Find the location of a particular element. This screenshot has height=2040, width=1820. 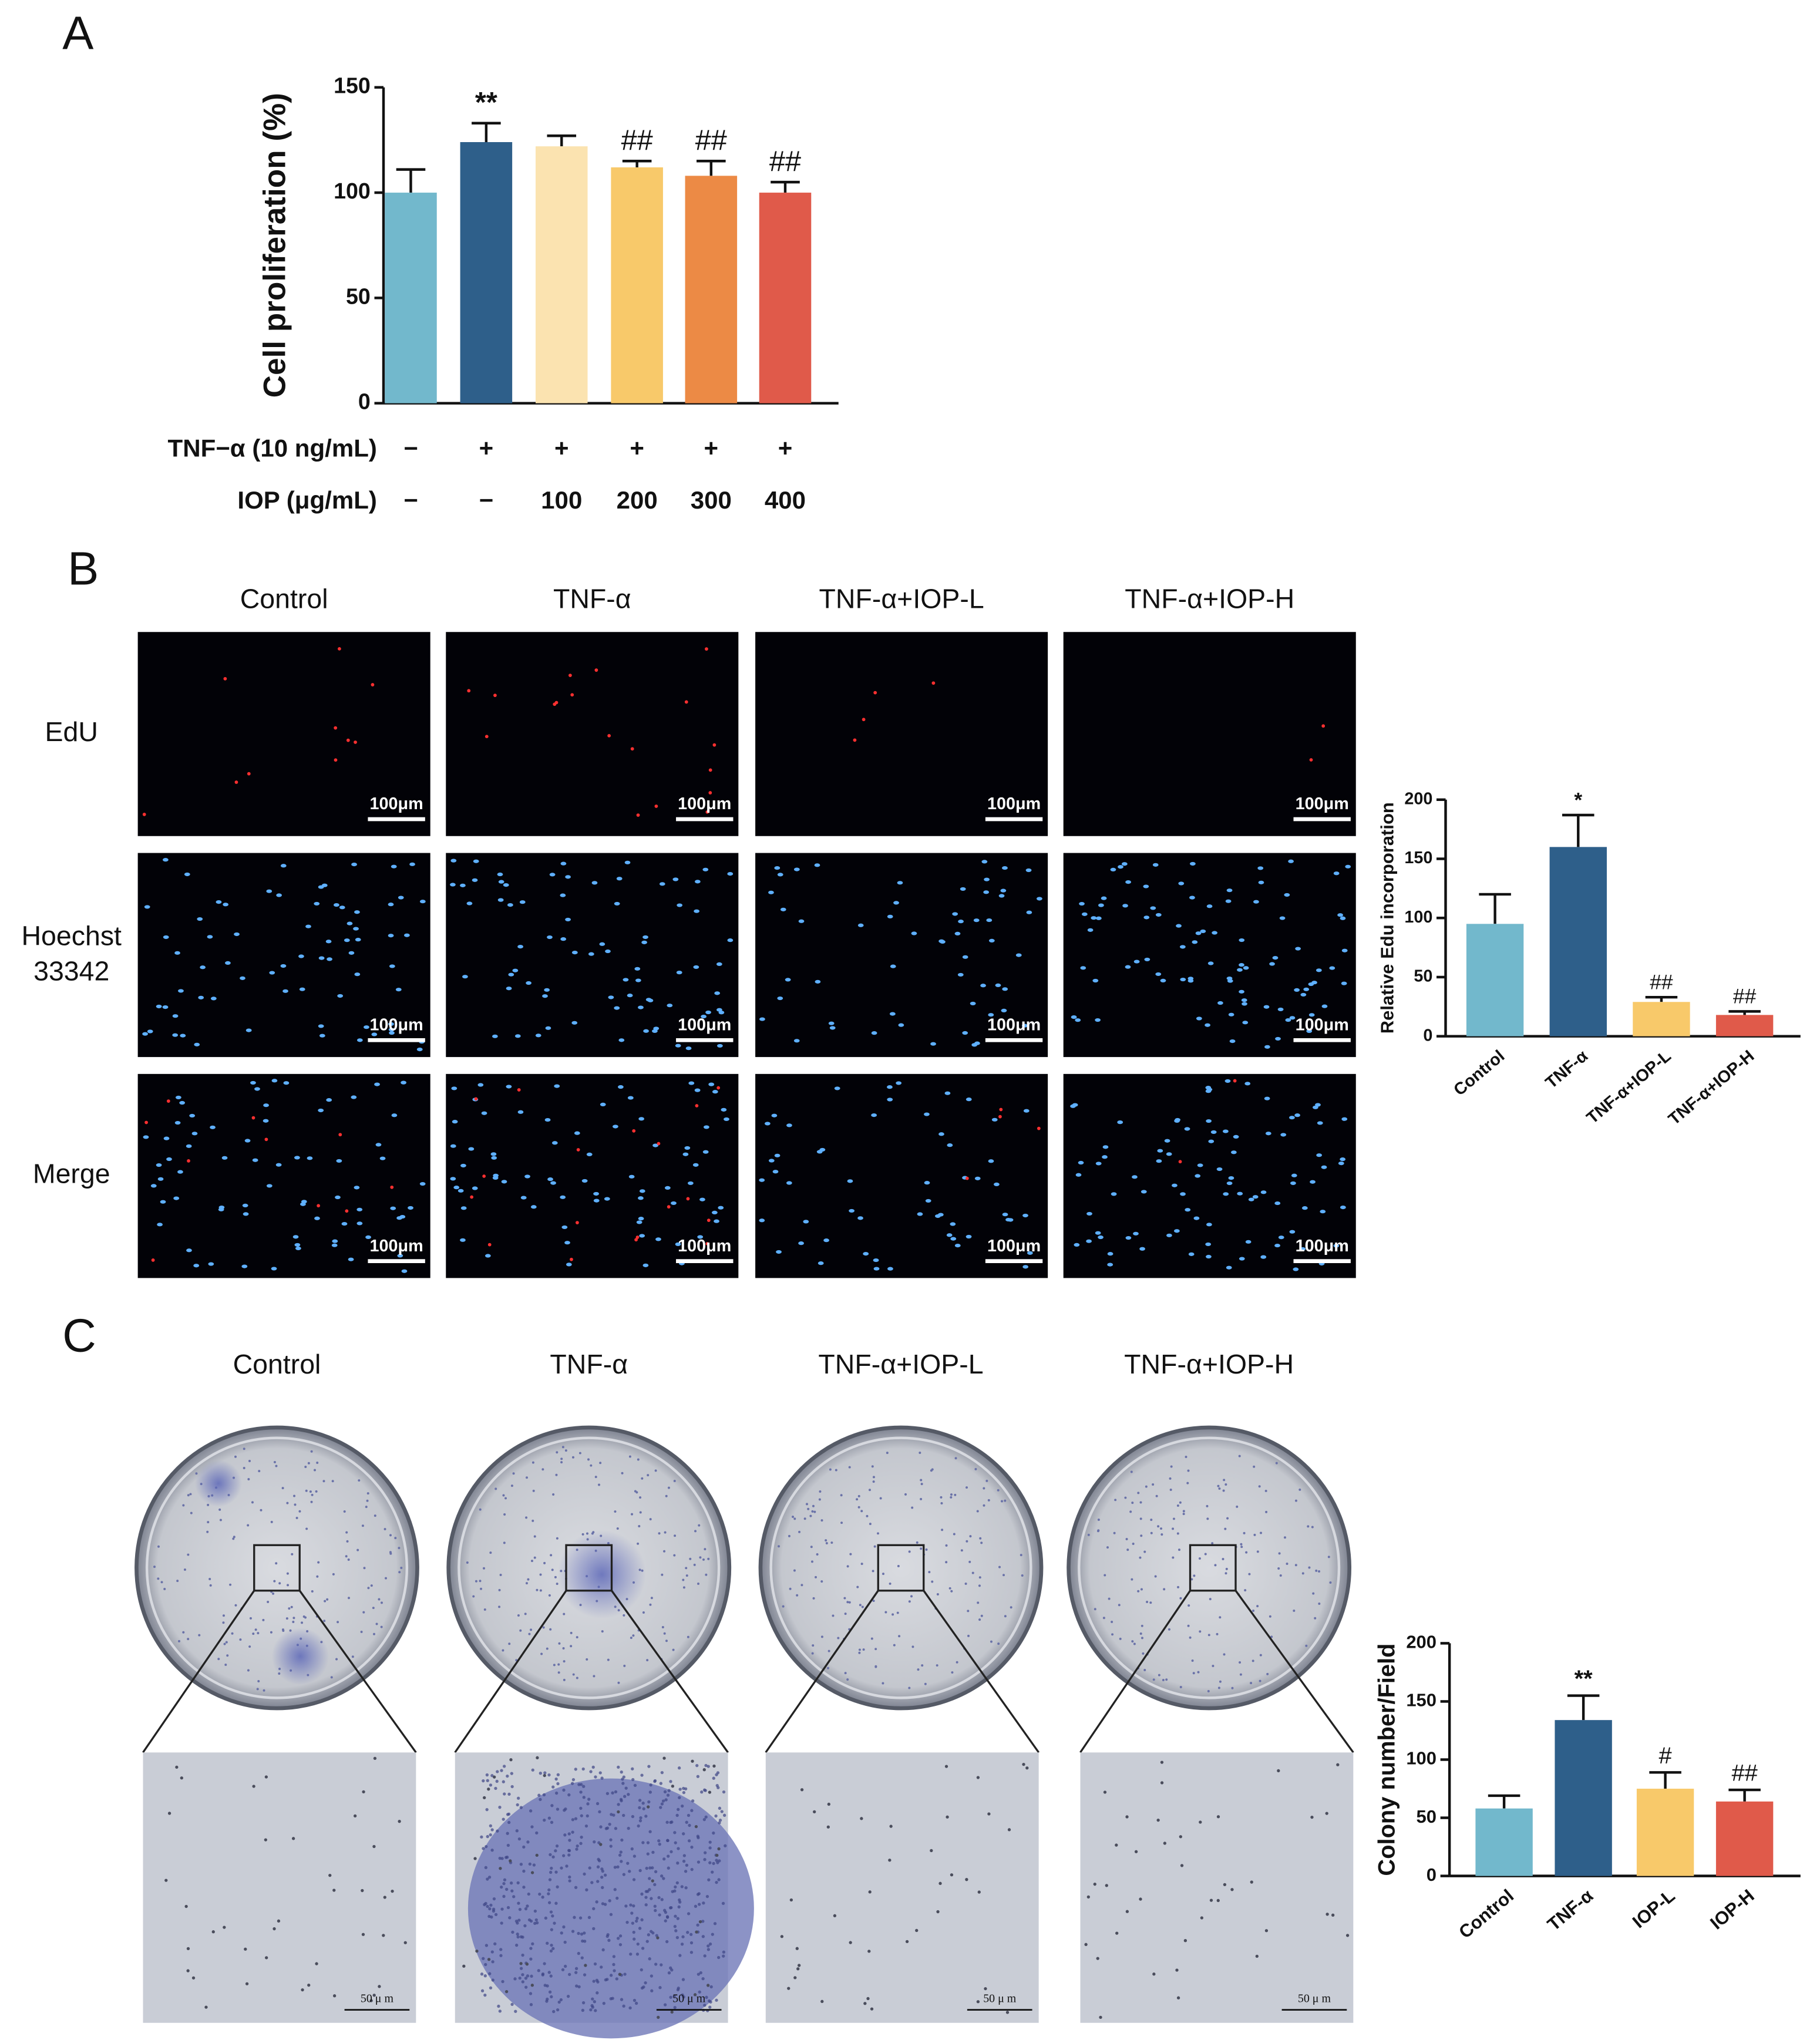

scale-bar-label: 100μm is located at coordinates (1014, 1025).